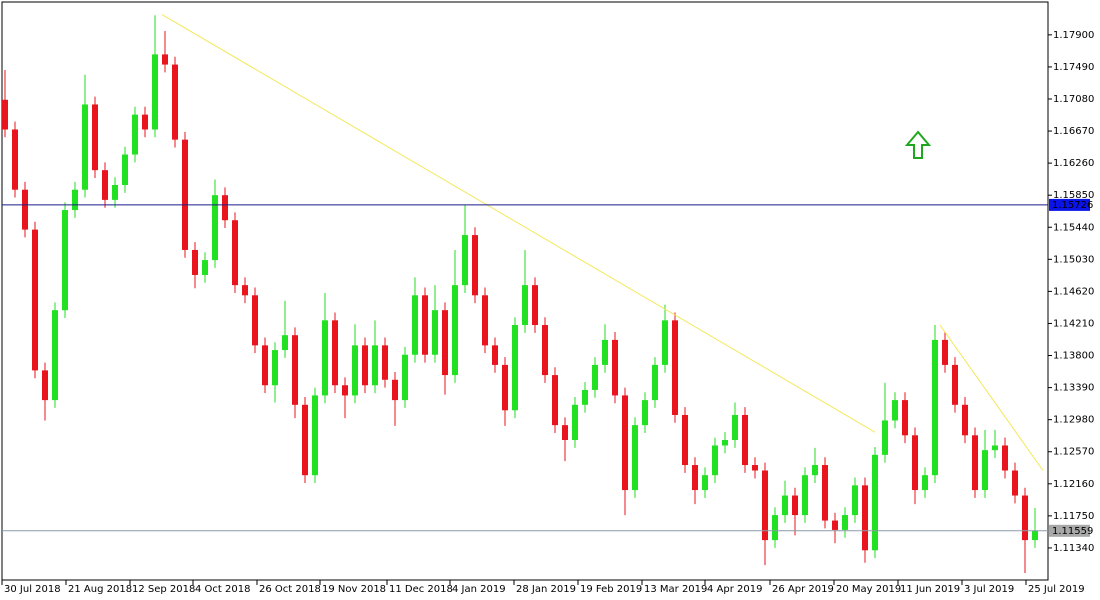 This screenshot has height=600, width=1100. I want to click on y-tick-label: 1.12160, so click(1073, 484).